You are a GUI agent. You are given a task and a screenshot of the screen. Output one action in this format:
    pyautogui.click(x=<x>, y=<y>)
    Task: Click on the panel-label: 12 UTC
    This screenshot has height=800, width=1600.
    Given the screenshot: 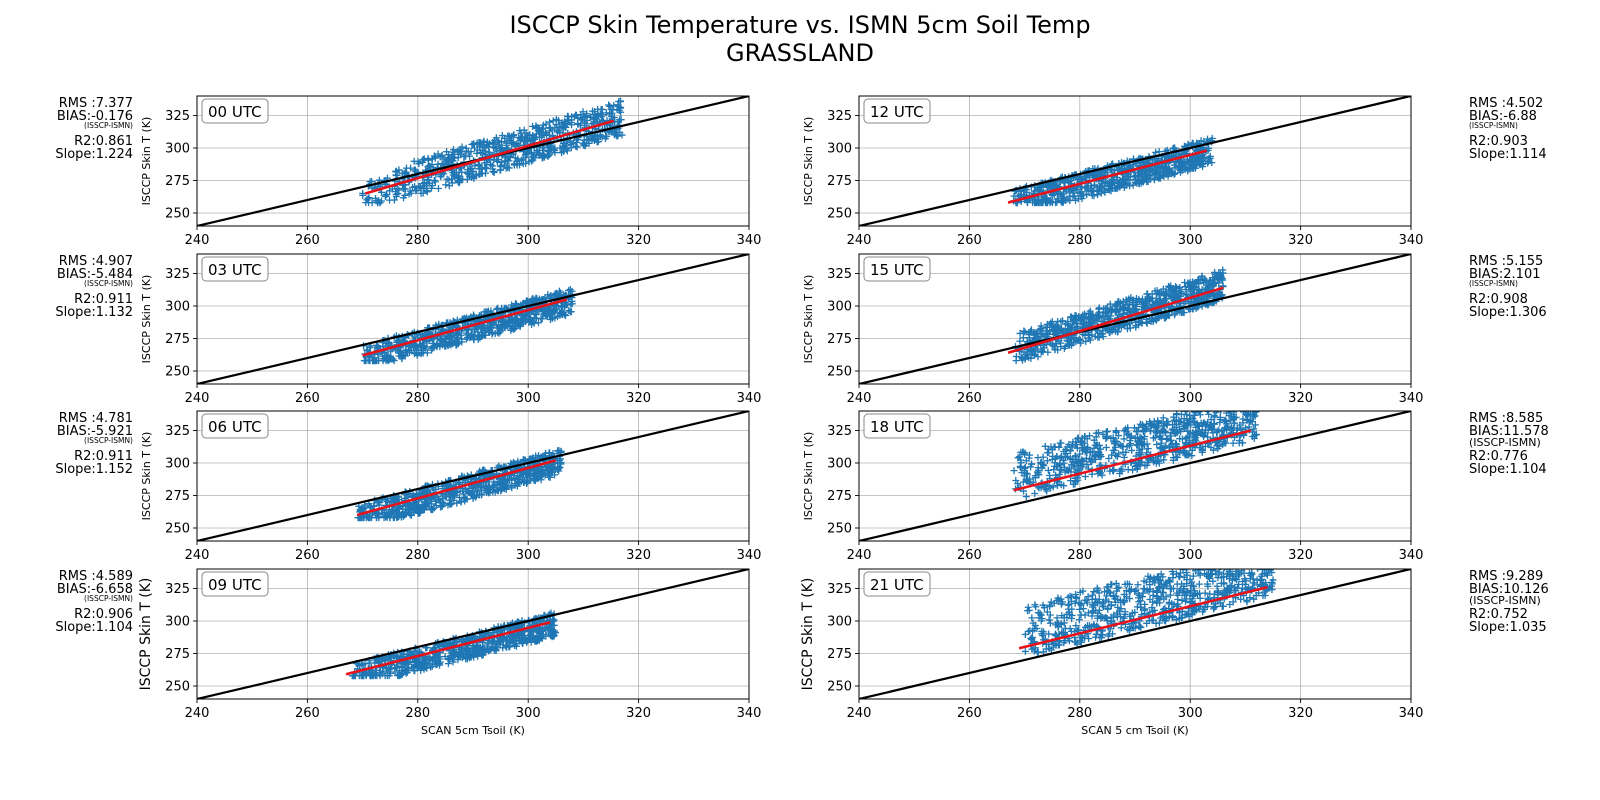 What is the action you would take?
    pyautogui.click(x=897, y=111)
    